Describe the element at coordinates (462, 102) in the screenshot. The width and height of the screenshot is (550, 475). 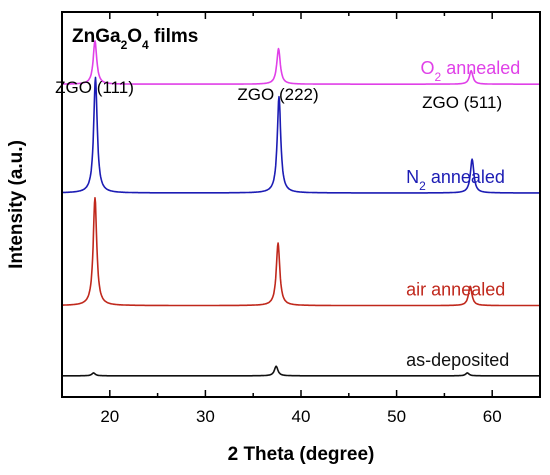
I see `peak-annotation: ZGO (511)` at that location.